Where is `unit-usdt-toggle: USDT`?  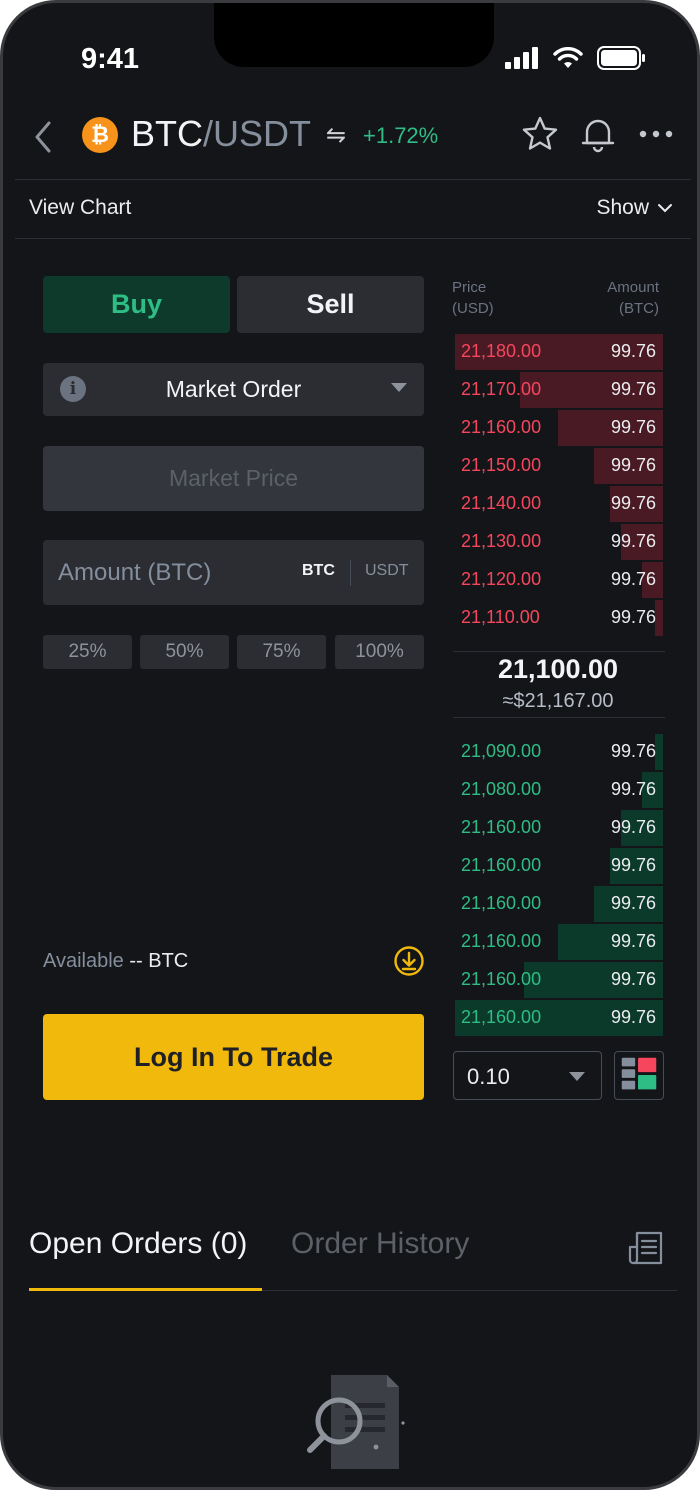
unit-usdt-toggle: USDT is located at coordinates (387, 570).